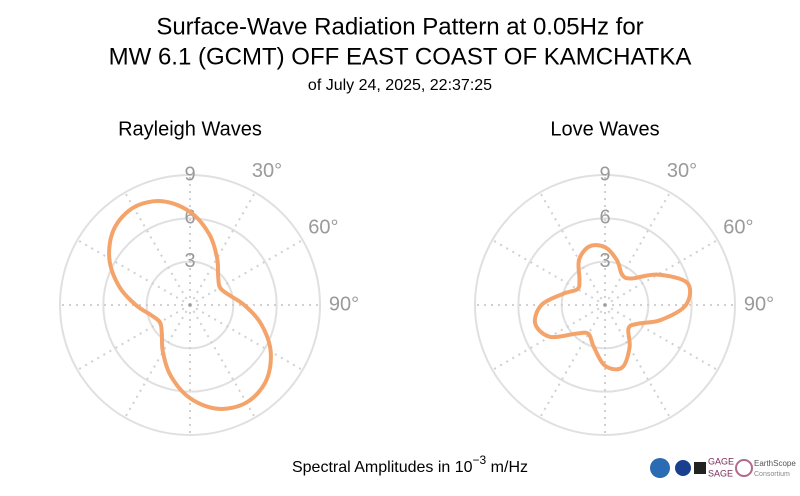 The width and height of the screenshot is (800, 496). Describe the element at coordinates (507, 467) in the screenshot. I see `axis-label-unit: m/Hz` at that location.